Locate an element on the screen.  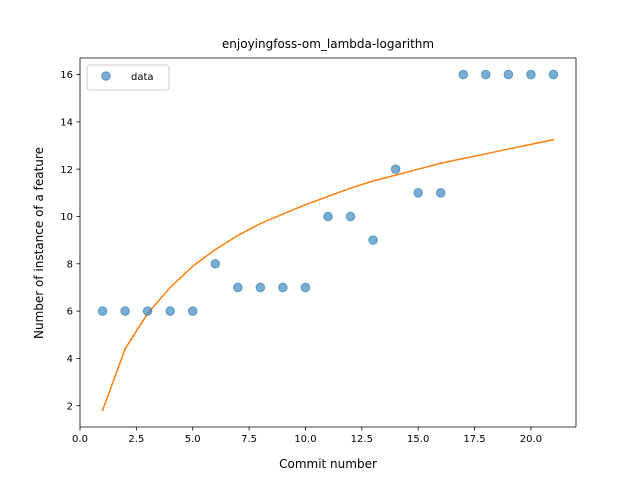
y-axis-label: Number of instance of a feature is located at coordinates (39, 243).